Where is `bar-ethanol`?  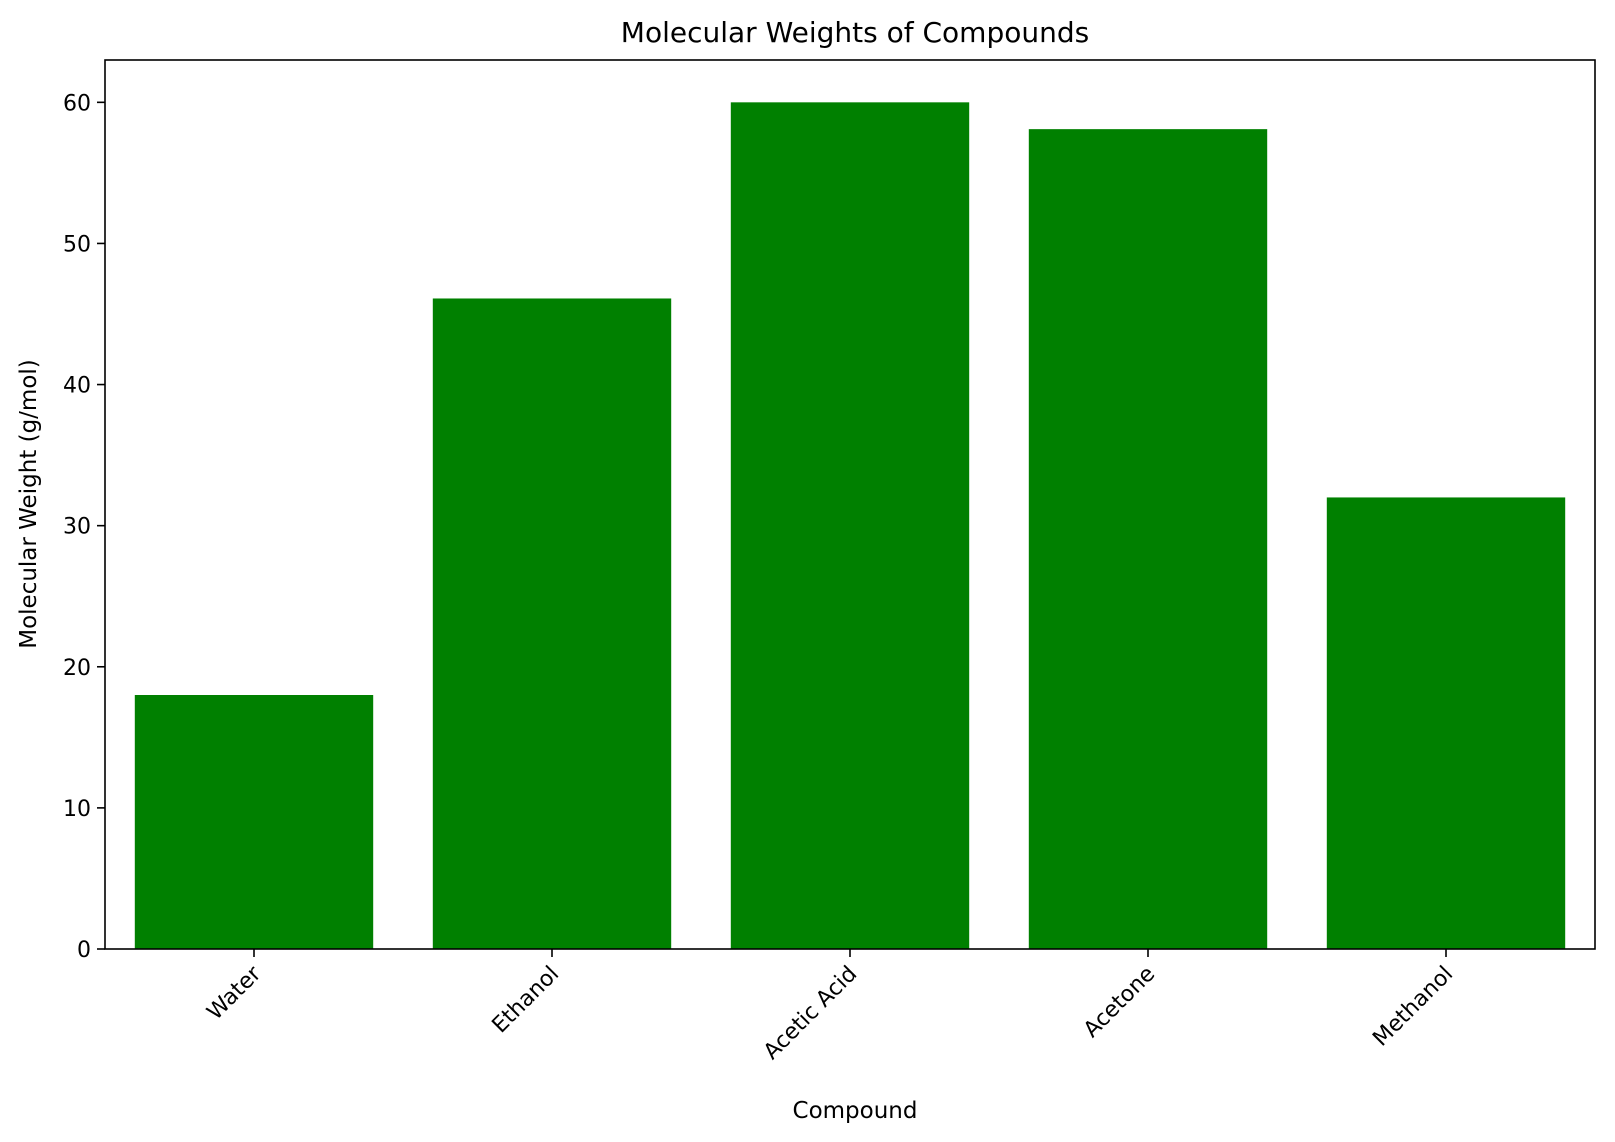
bar-ethanol is located at coordinates (552, 624).